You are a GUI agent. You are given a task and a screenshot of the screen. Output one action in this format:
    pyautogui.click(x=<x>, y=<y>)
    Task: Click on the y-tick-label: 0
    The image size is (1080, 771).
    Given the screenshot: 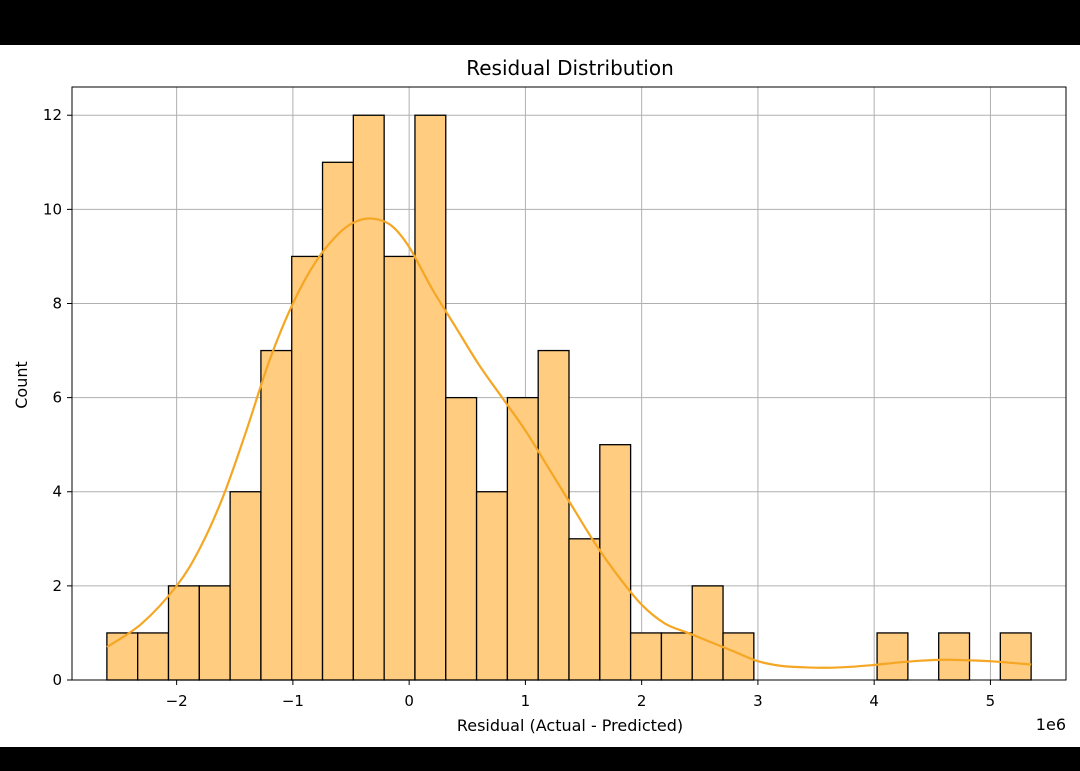 What is the action you would take?
    pyautogui.click(x=57, y=680)
    